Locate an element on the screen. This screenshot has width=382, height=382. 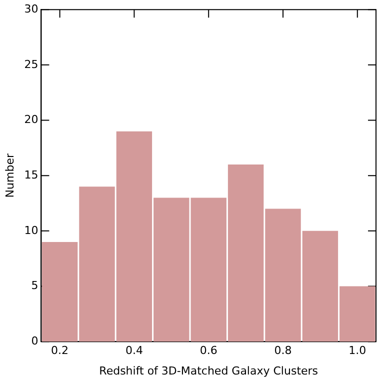
x-axis-title: Redshift of 3D-Matched Galaxy Clusters is located at coordinates (208, 371).